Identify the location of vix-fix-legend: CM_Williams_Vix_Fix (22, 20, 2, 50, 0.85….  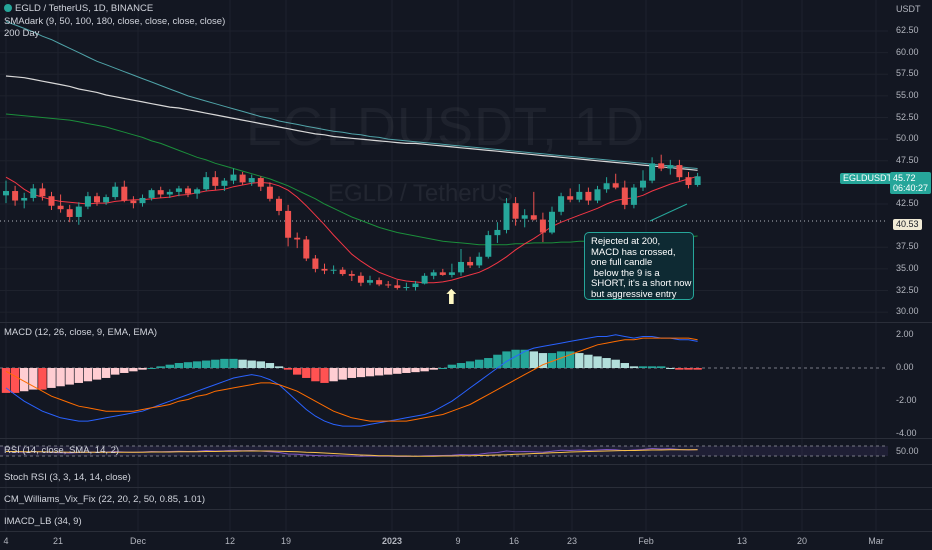
(104, 499).